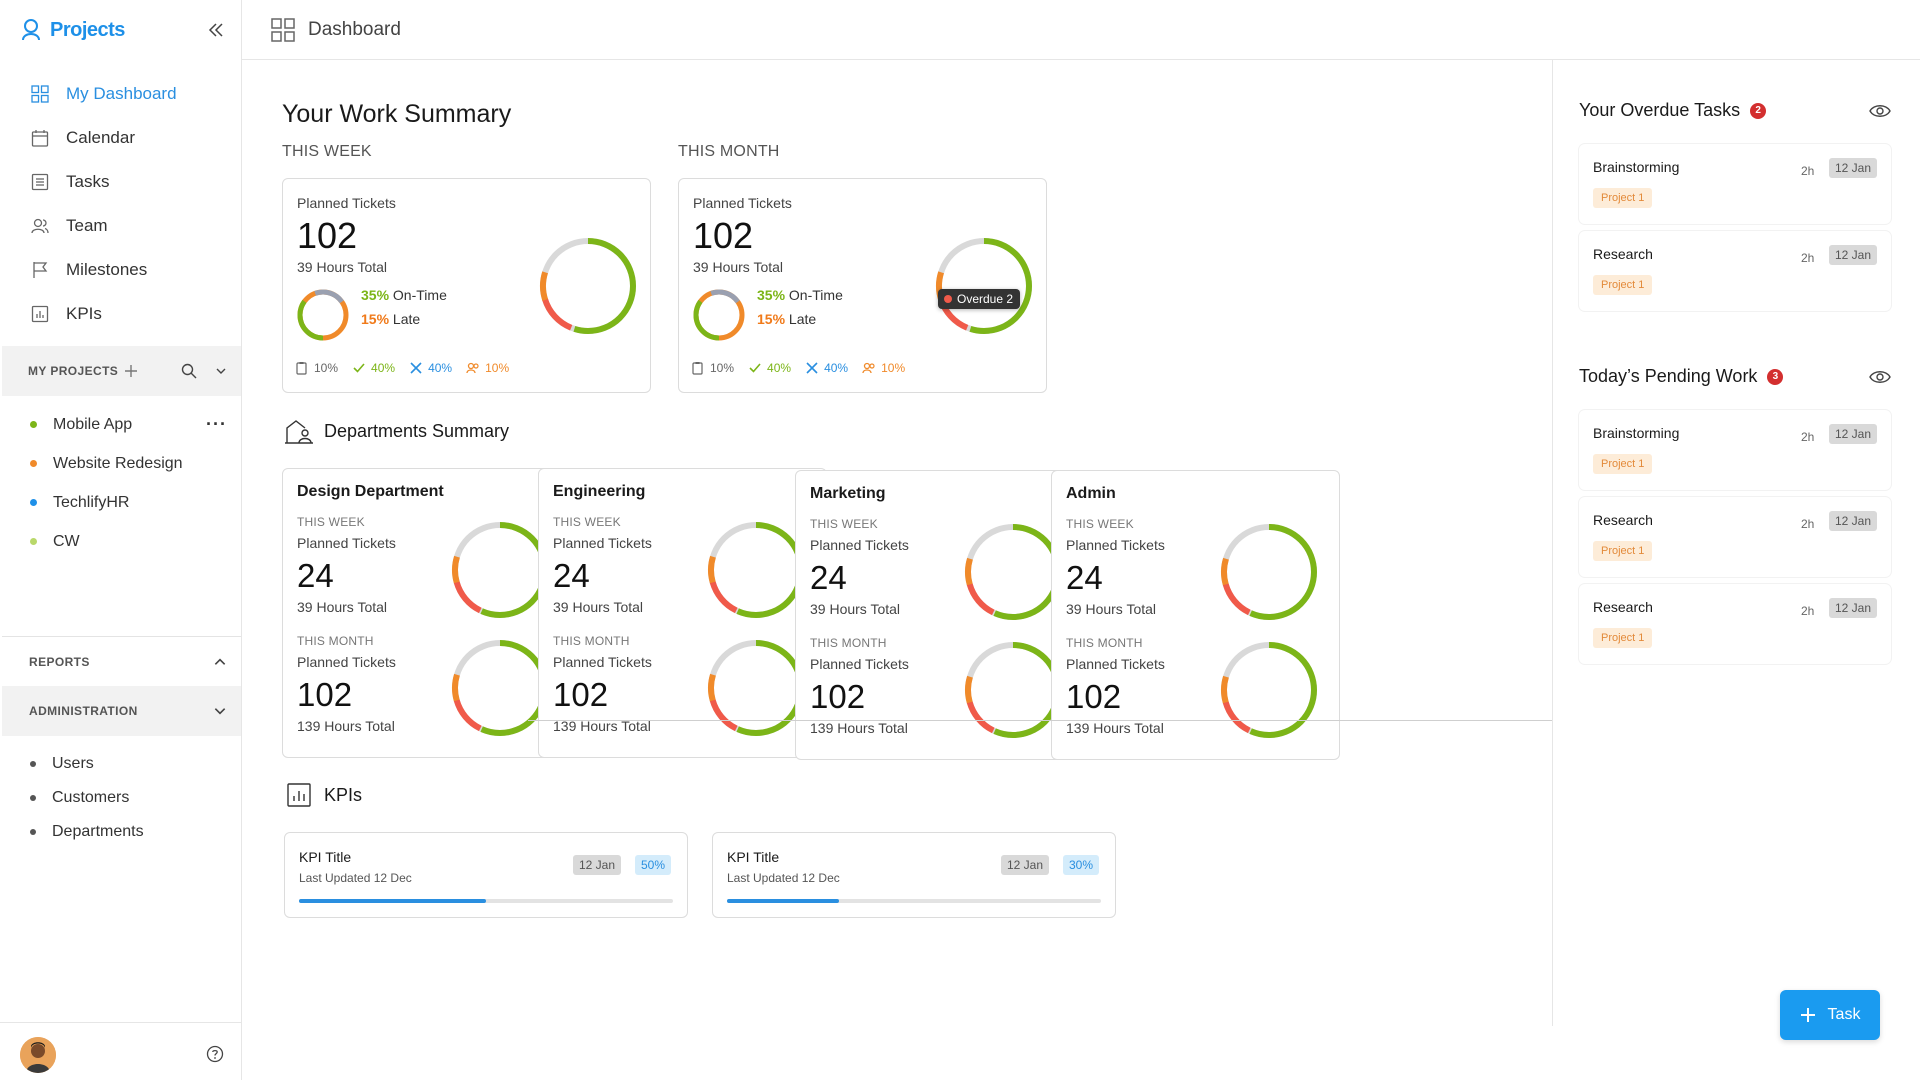  Describe the element at coordinates (914, 875) in the screenshot. I see `kpi-card: KPI Title Last Updated 12 Dec 12 Jan 30%` at that location.